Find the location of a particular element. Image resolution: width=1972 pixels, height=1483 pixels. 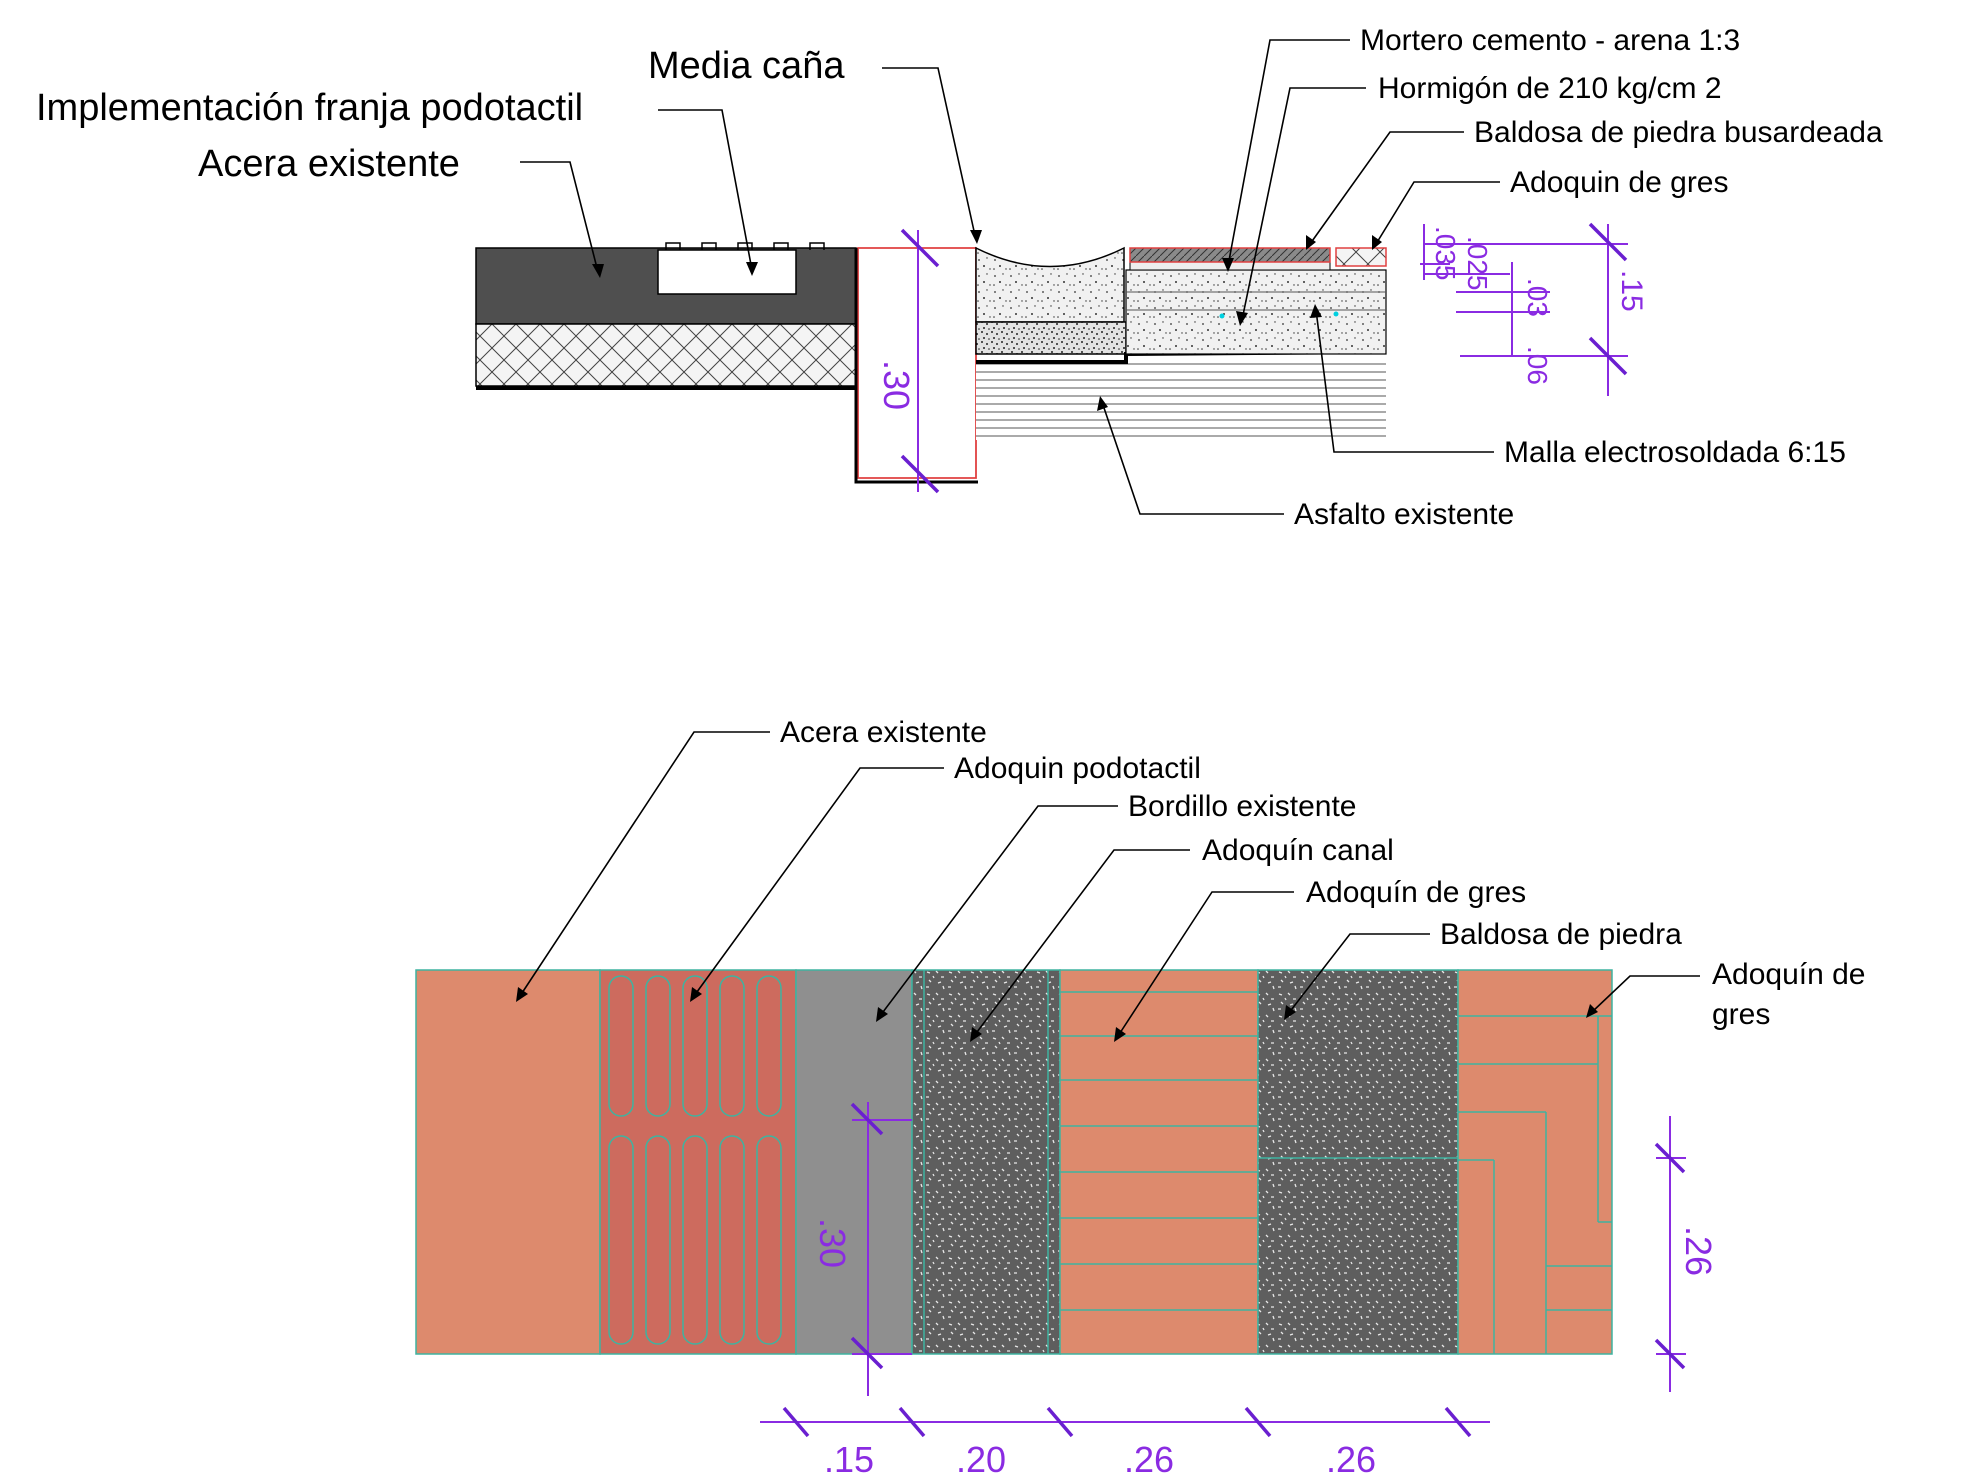

gres-2-joints is located at coordinates (1535, 1184).